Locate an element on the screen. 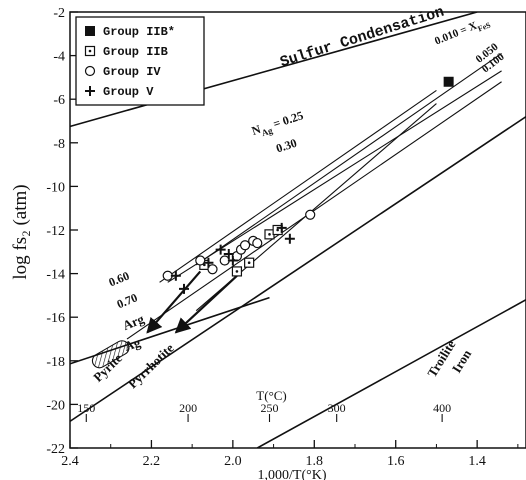 Image resolution: width=526 pixels, height=480 pixels. x-tick-label: 2.0 is located at coordinates (233, 461).